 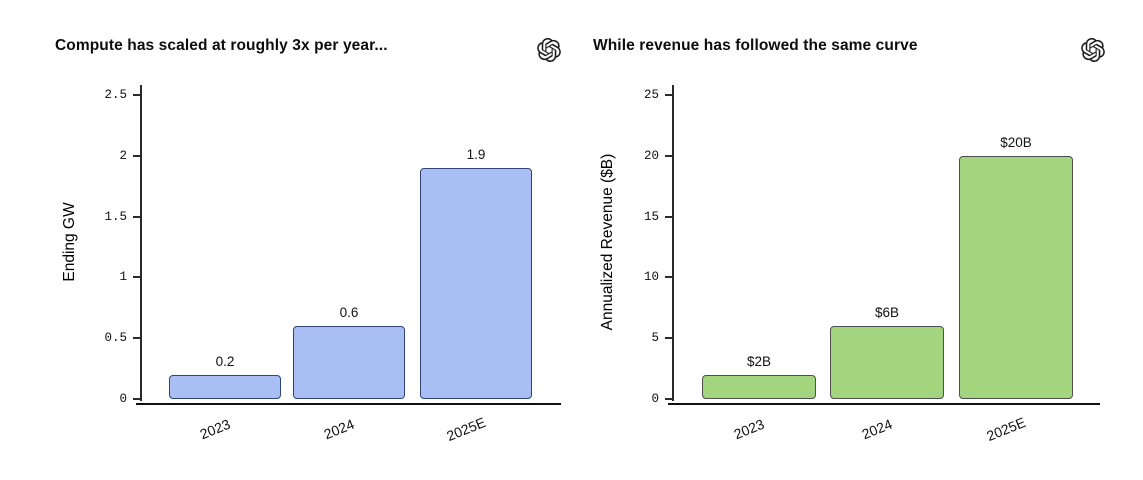 What do you see at coordinates (607, 242) in the screenshot?
I see `y-axis-title: Annualized Revenue ($B)` at bounding box center [607, 242].